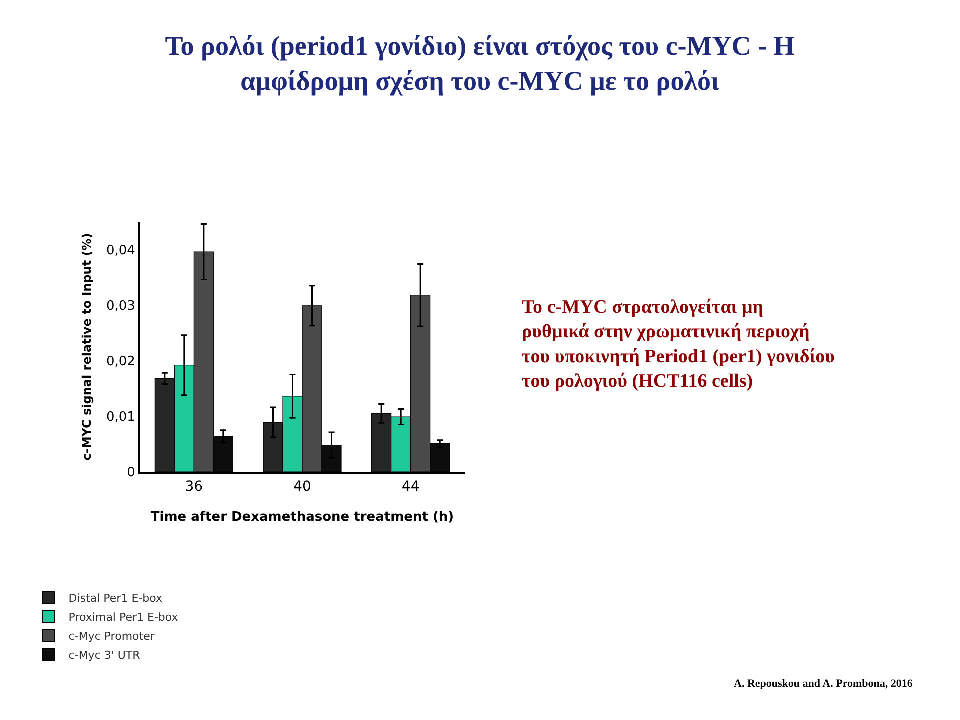  What do you see at coordinates (115, 598) in the screenshot?
I see `legend-label: Distal Per1 E-box` at bounding box center [115, 598].